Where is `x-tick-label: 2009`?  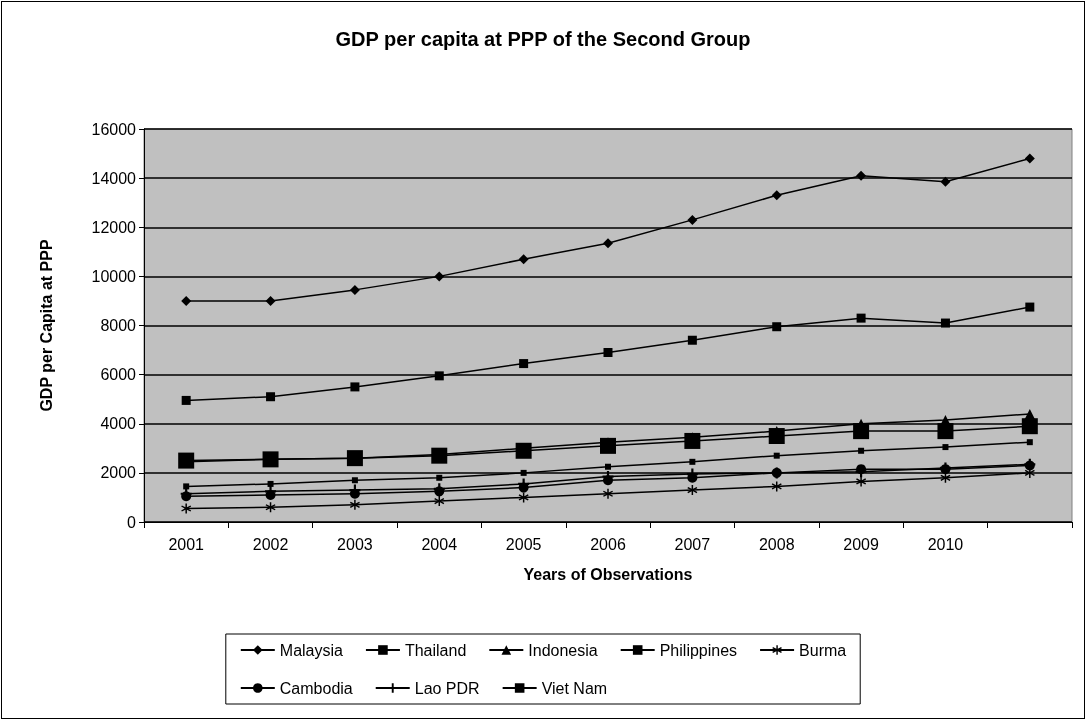
x-tick-label: 2009 is located at coordinates (861, 544).